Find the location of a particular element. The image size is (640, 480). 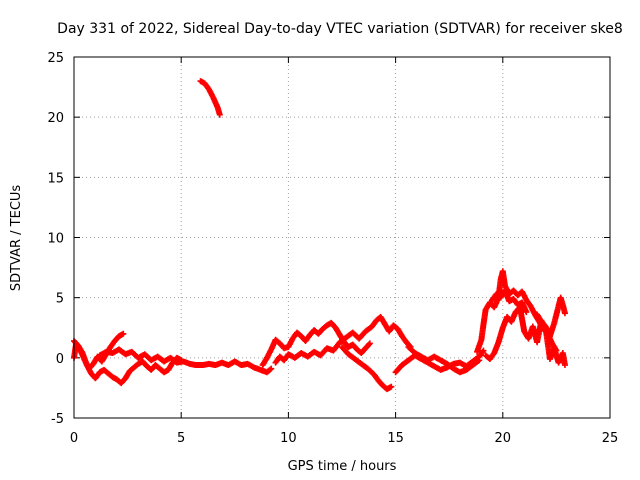

y-tick-label: 10 is located at coordinates (55, 239).